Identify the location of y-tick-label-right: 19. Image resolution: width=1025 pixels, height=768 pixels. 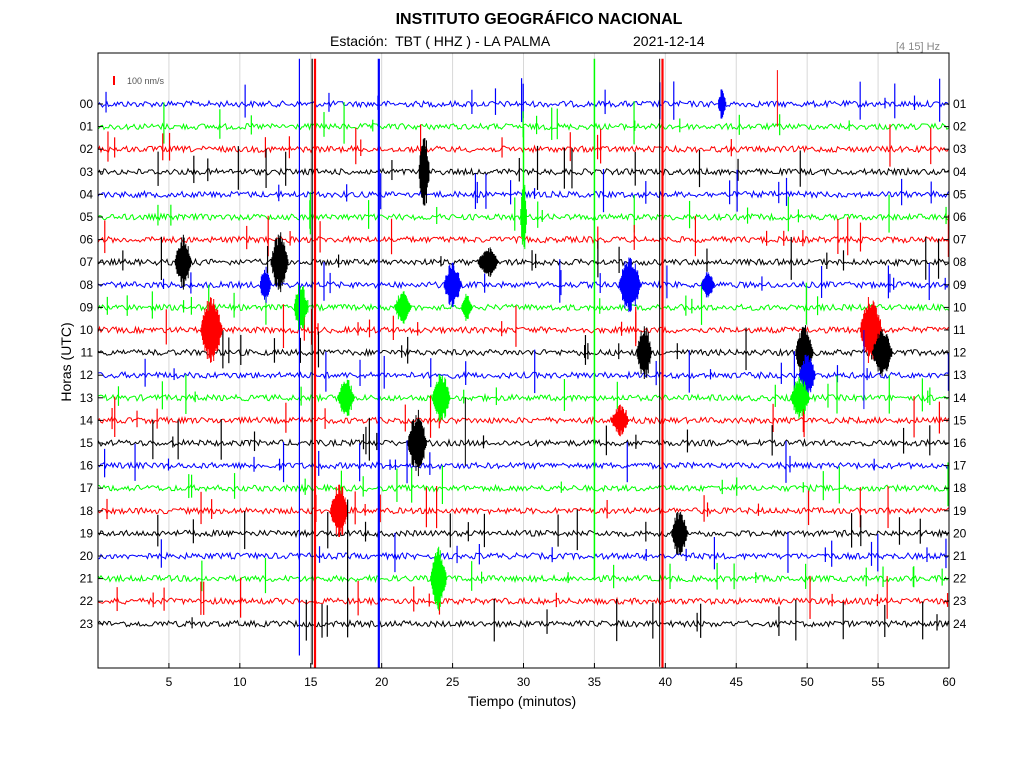
(960, 511).